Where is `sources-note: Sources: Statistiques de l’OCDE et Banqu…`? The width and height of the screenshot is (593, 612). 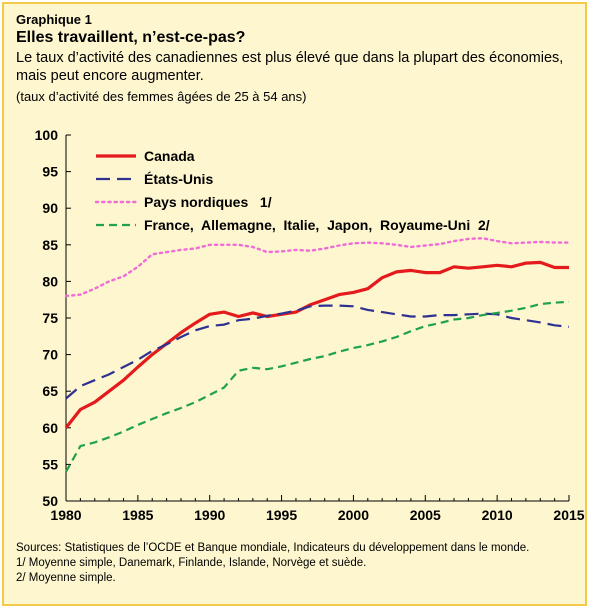 sources-note: Sources: Statistiques de l’OCDE et Banqu… is located at coordinates (273, 548).